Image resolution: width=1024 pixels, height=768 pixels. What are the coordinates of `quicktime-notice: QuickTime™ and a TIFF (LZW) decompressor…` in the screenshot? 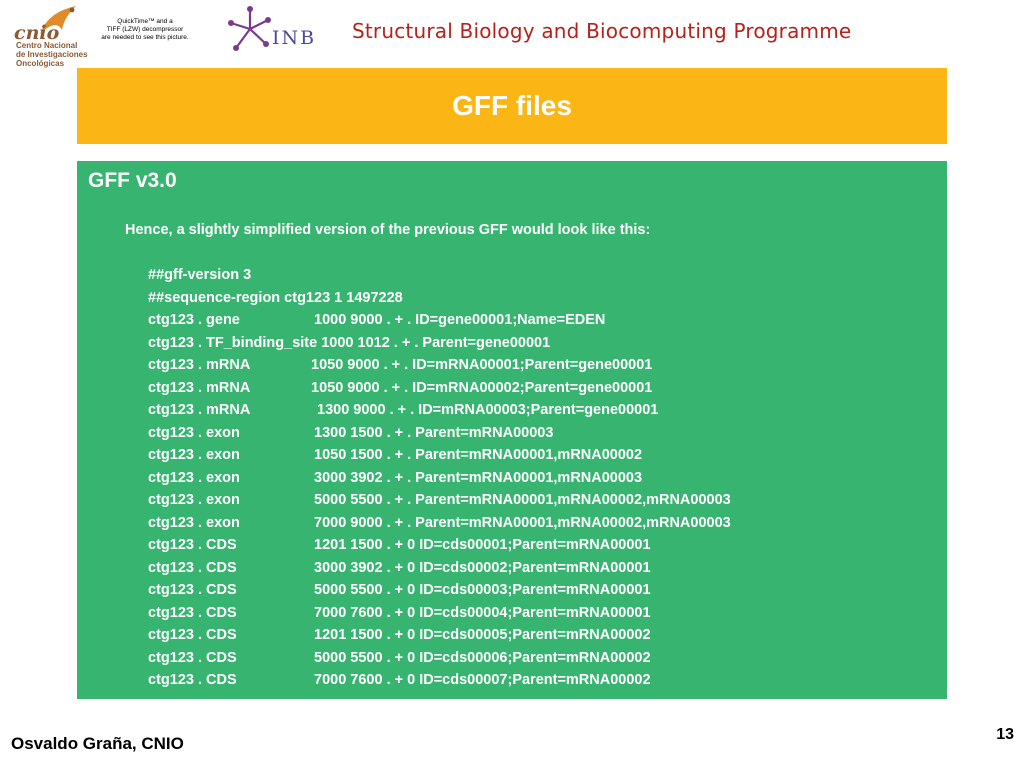 It's located at (145, 29).